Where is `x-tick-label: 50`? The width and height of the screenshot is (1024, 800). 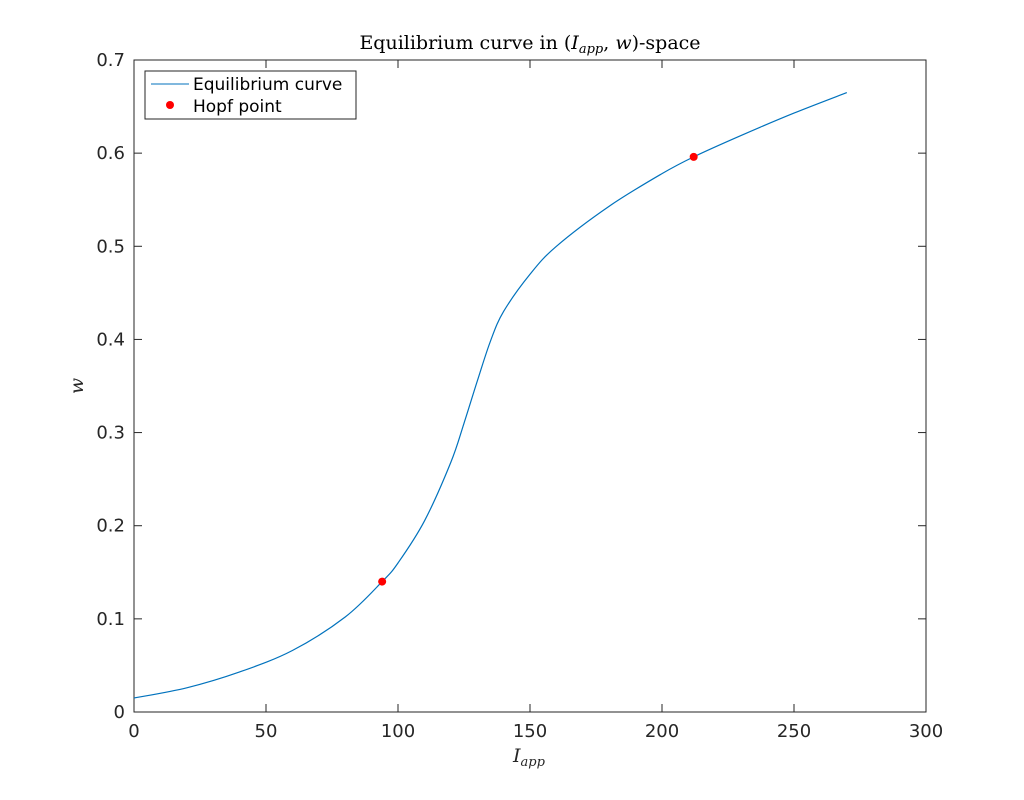 x-tick-label: 50 is located at coordinates (266, 731).